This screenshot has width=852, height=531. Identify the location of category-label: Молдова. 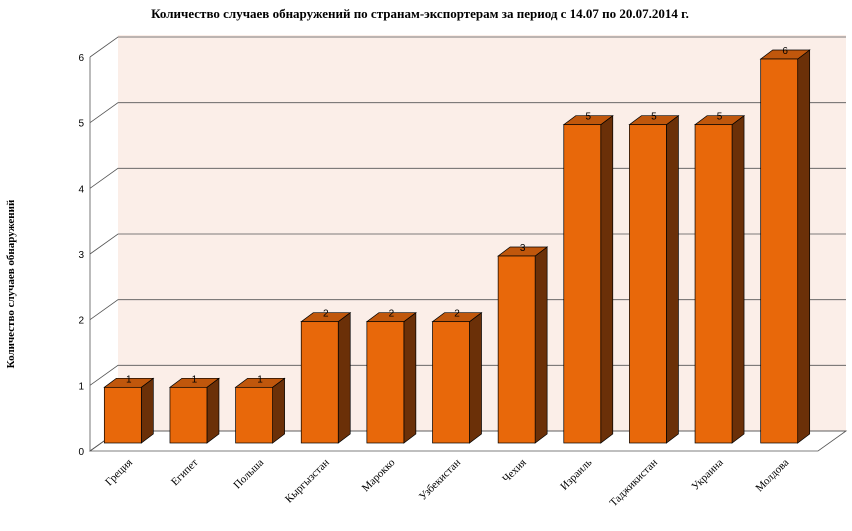
(773, 476).